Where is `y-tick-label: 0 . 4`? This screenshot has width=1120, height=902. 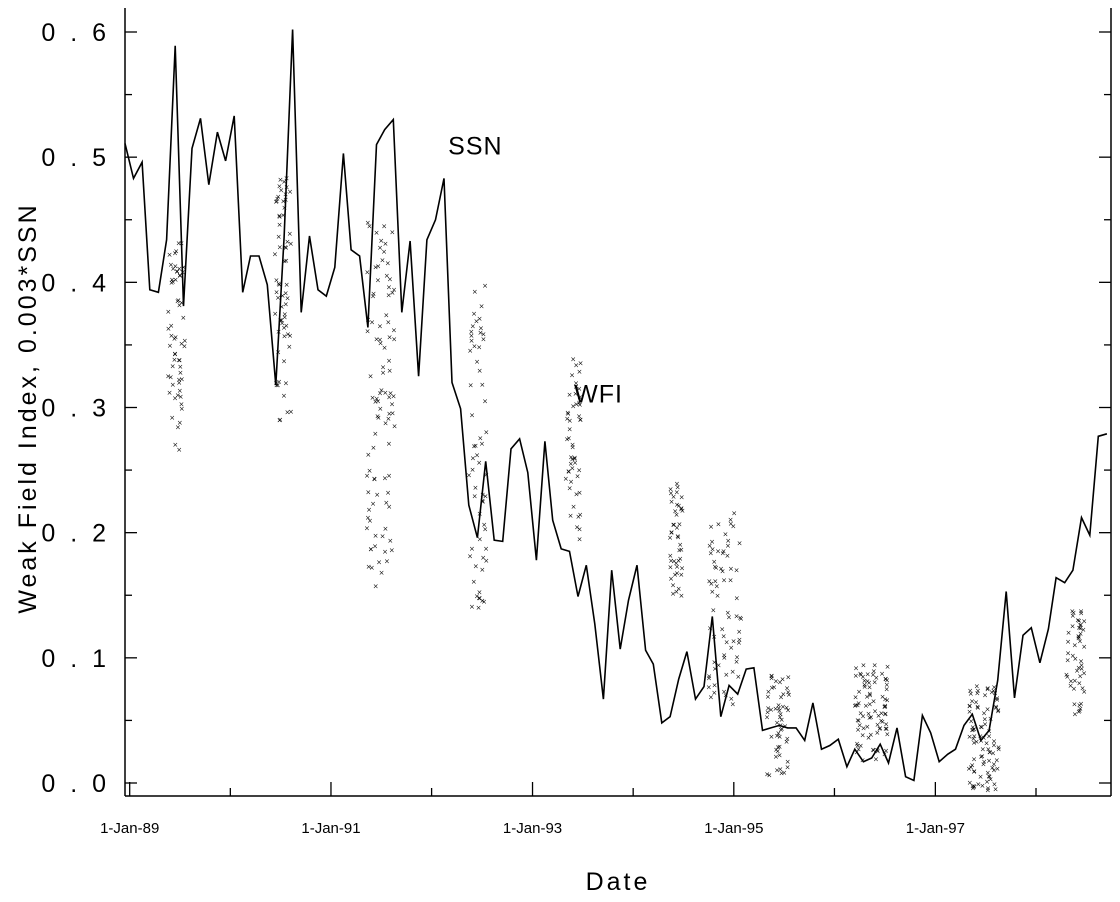 y-tick-label: 0 . 4 is located at coordinates (75, 283).